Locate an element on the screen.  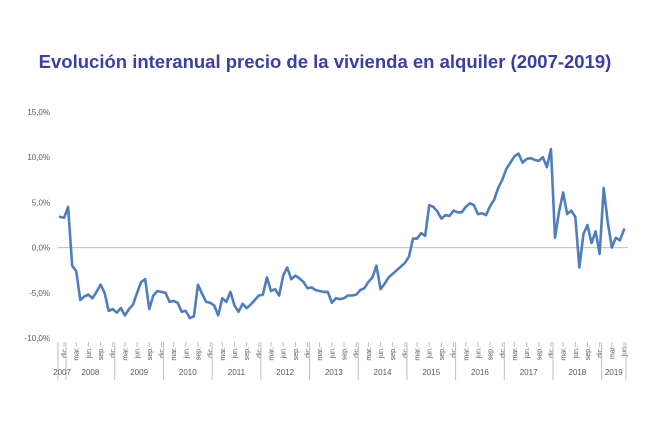
x-year-label: 2009 is located at coordinates (139, 372).